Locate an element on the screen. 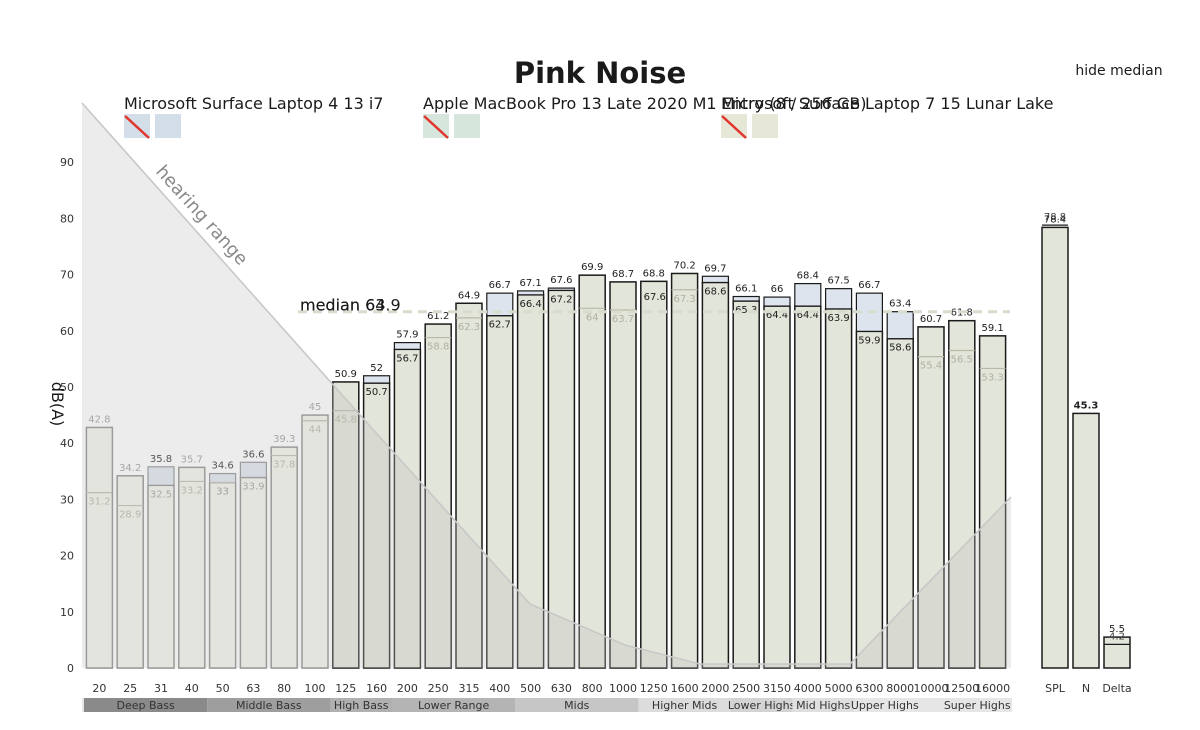 This screenshot has width=1200, height=730. legend-label: Microsoft Surface Laptop 4 13 i7 is located at coordinates (253, 103).